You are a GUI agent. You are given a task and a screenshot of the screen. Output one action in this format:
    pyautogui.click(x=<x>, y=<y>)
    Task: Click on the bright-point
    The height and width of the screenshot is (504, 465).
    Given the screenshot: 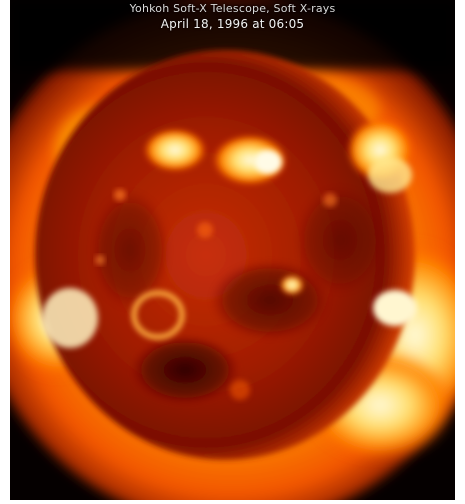 What is the action you would take?
    pyautogui.click(x=292, y=285)
    